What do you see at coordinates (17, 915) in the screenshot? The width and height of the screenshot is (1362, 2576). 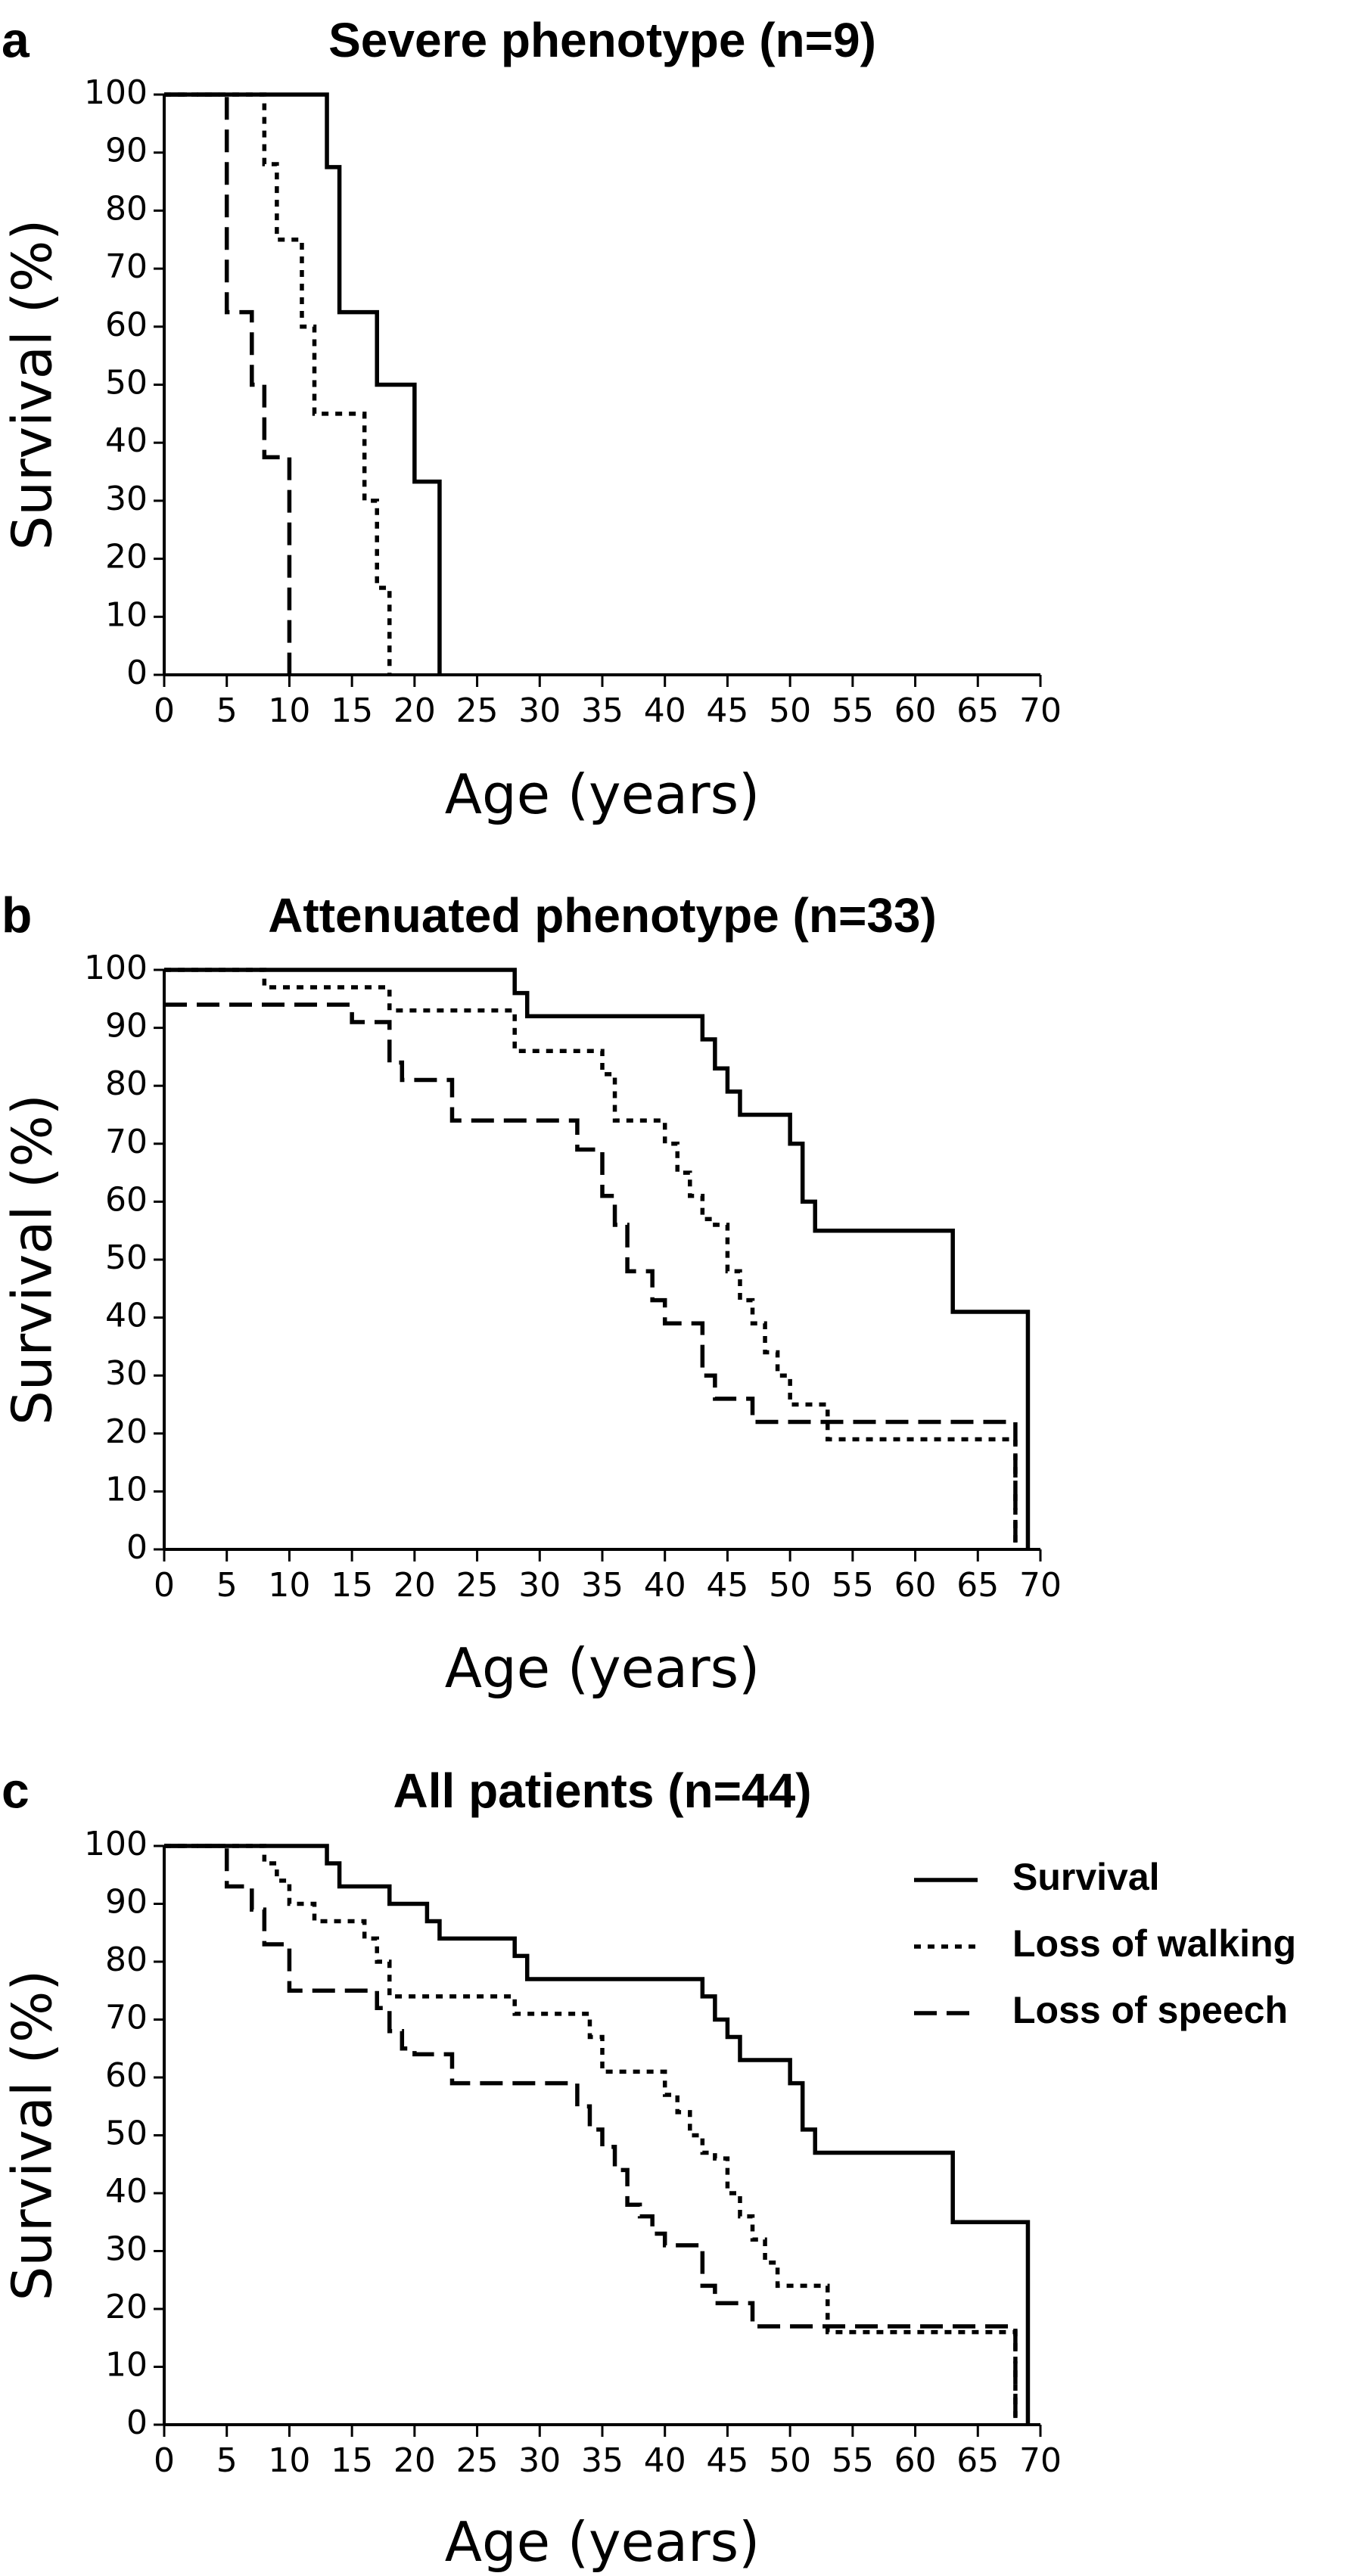 I see `panel-letter: b` at bounding box center [17, 915].